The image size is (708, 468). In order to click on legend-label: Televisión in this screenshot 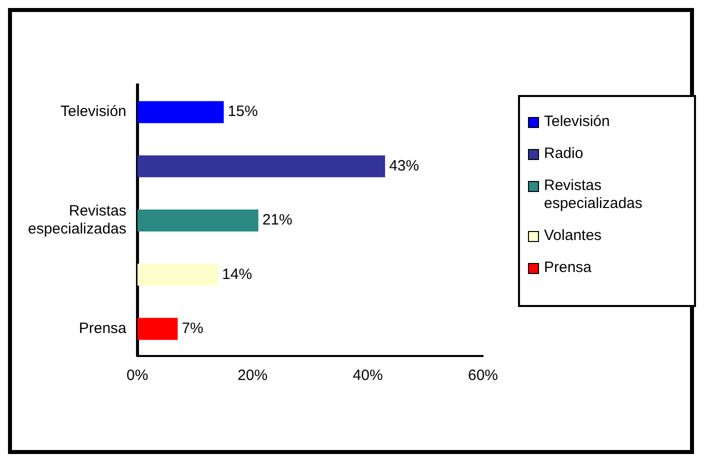, I will do `click(577, 122)`.